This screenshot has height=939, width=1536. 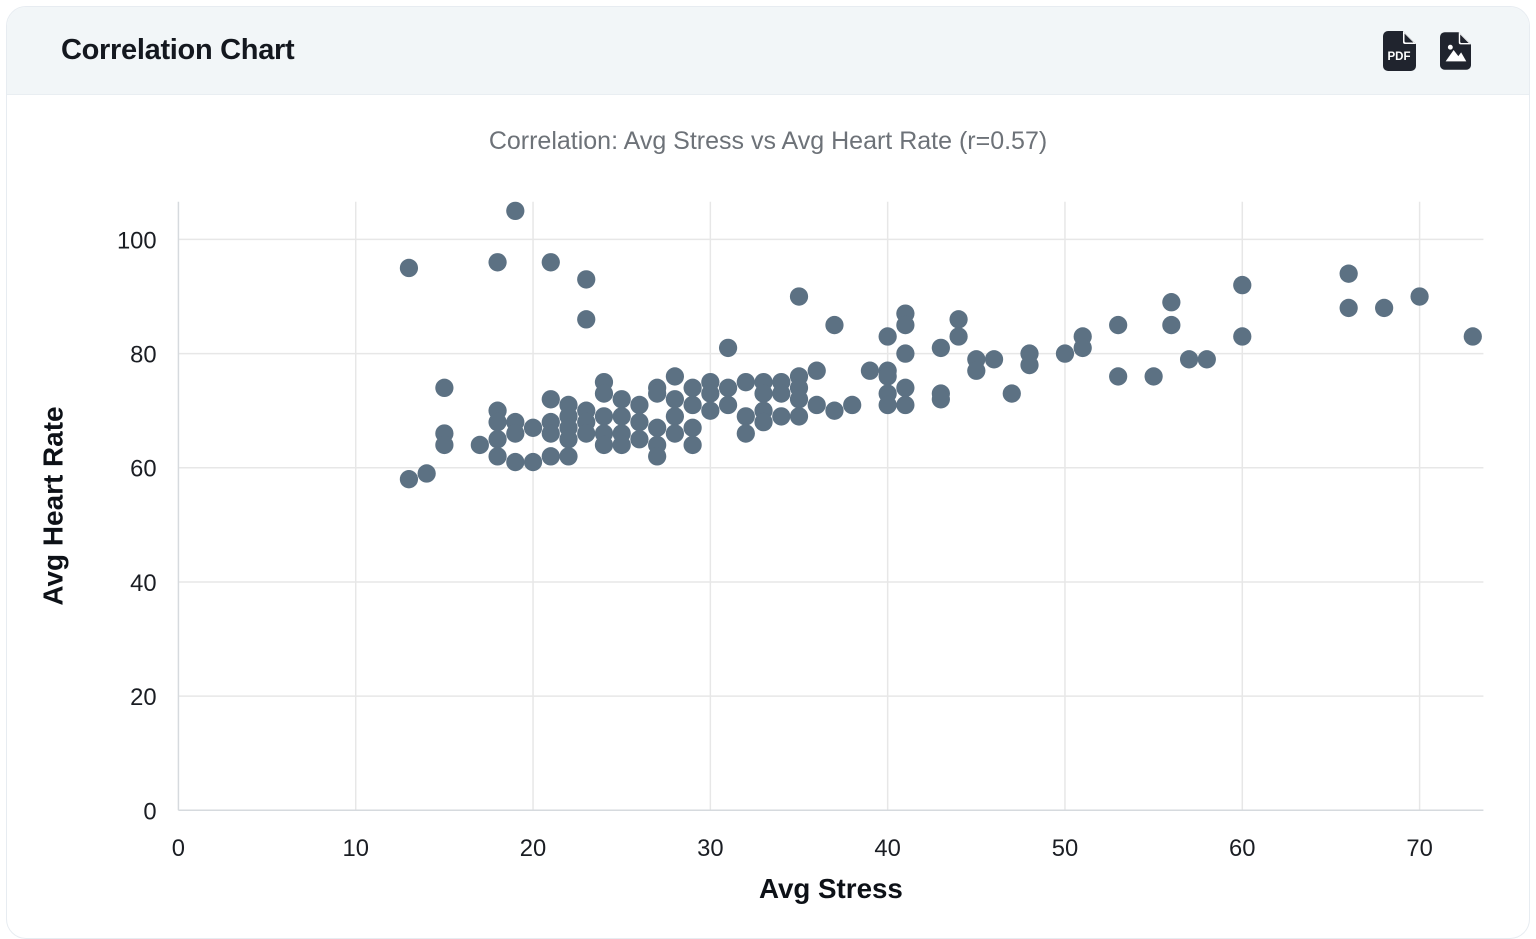 I want to click on export-pdf-button: PDF, so click(x=1399, y=50).